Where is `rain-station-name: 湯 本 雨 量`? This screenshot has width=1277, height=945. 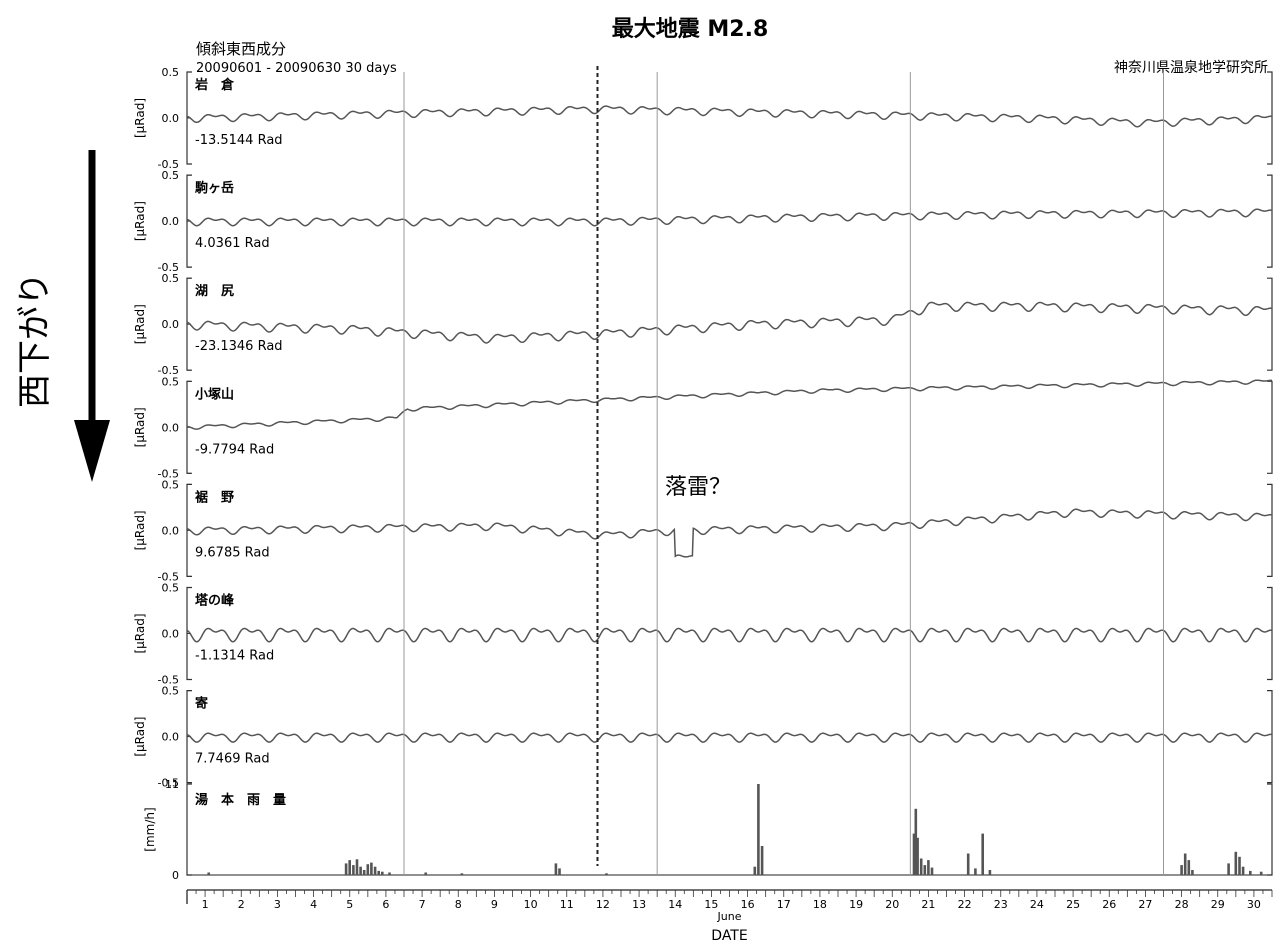
rain-station-name: 湯 本 雨 量 is located at coordinates (240, 800).